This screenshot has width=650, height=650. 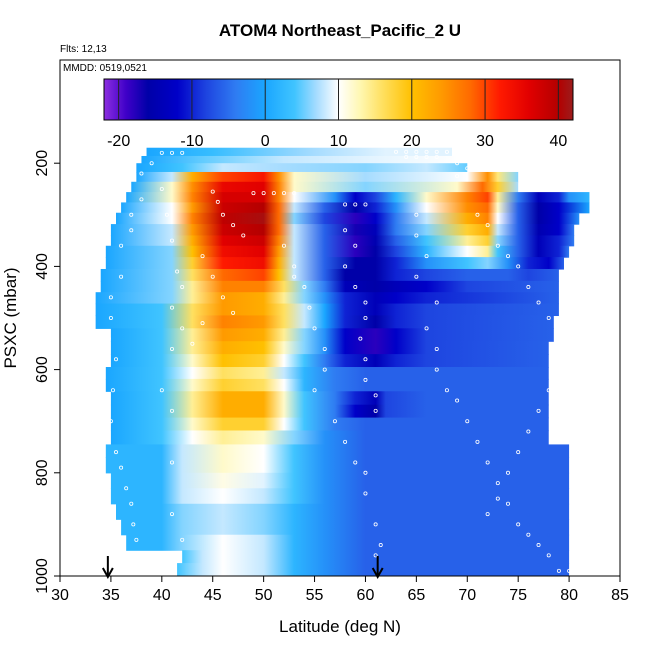 What do you see at coordinates (60, 595) in the screenshot?
I see `x-tick-label: 30` at bounding box center [60, 595].